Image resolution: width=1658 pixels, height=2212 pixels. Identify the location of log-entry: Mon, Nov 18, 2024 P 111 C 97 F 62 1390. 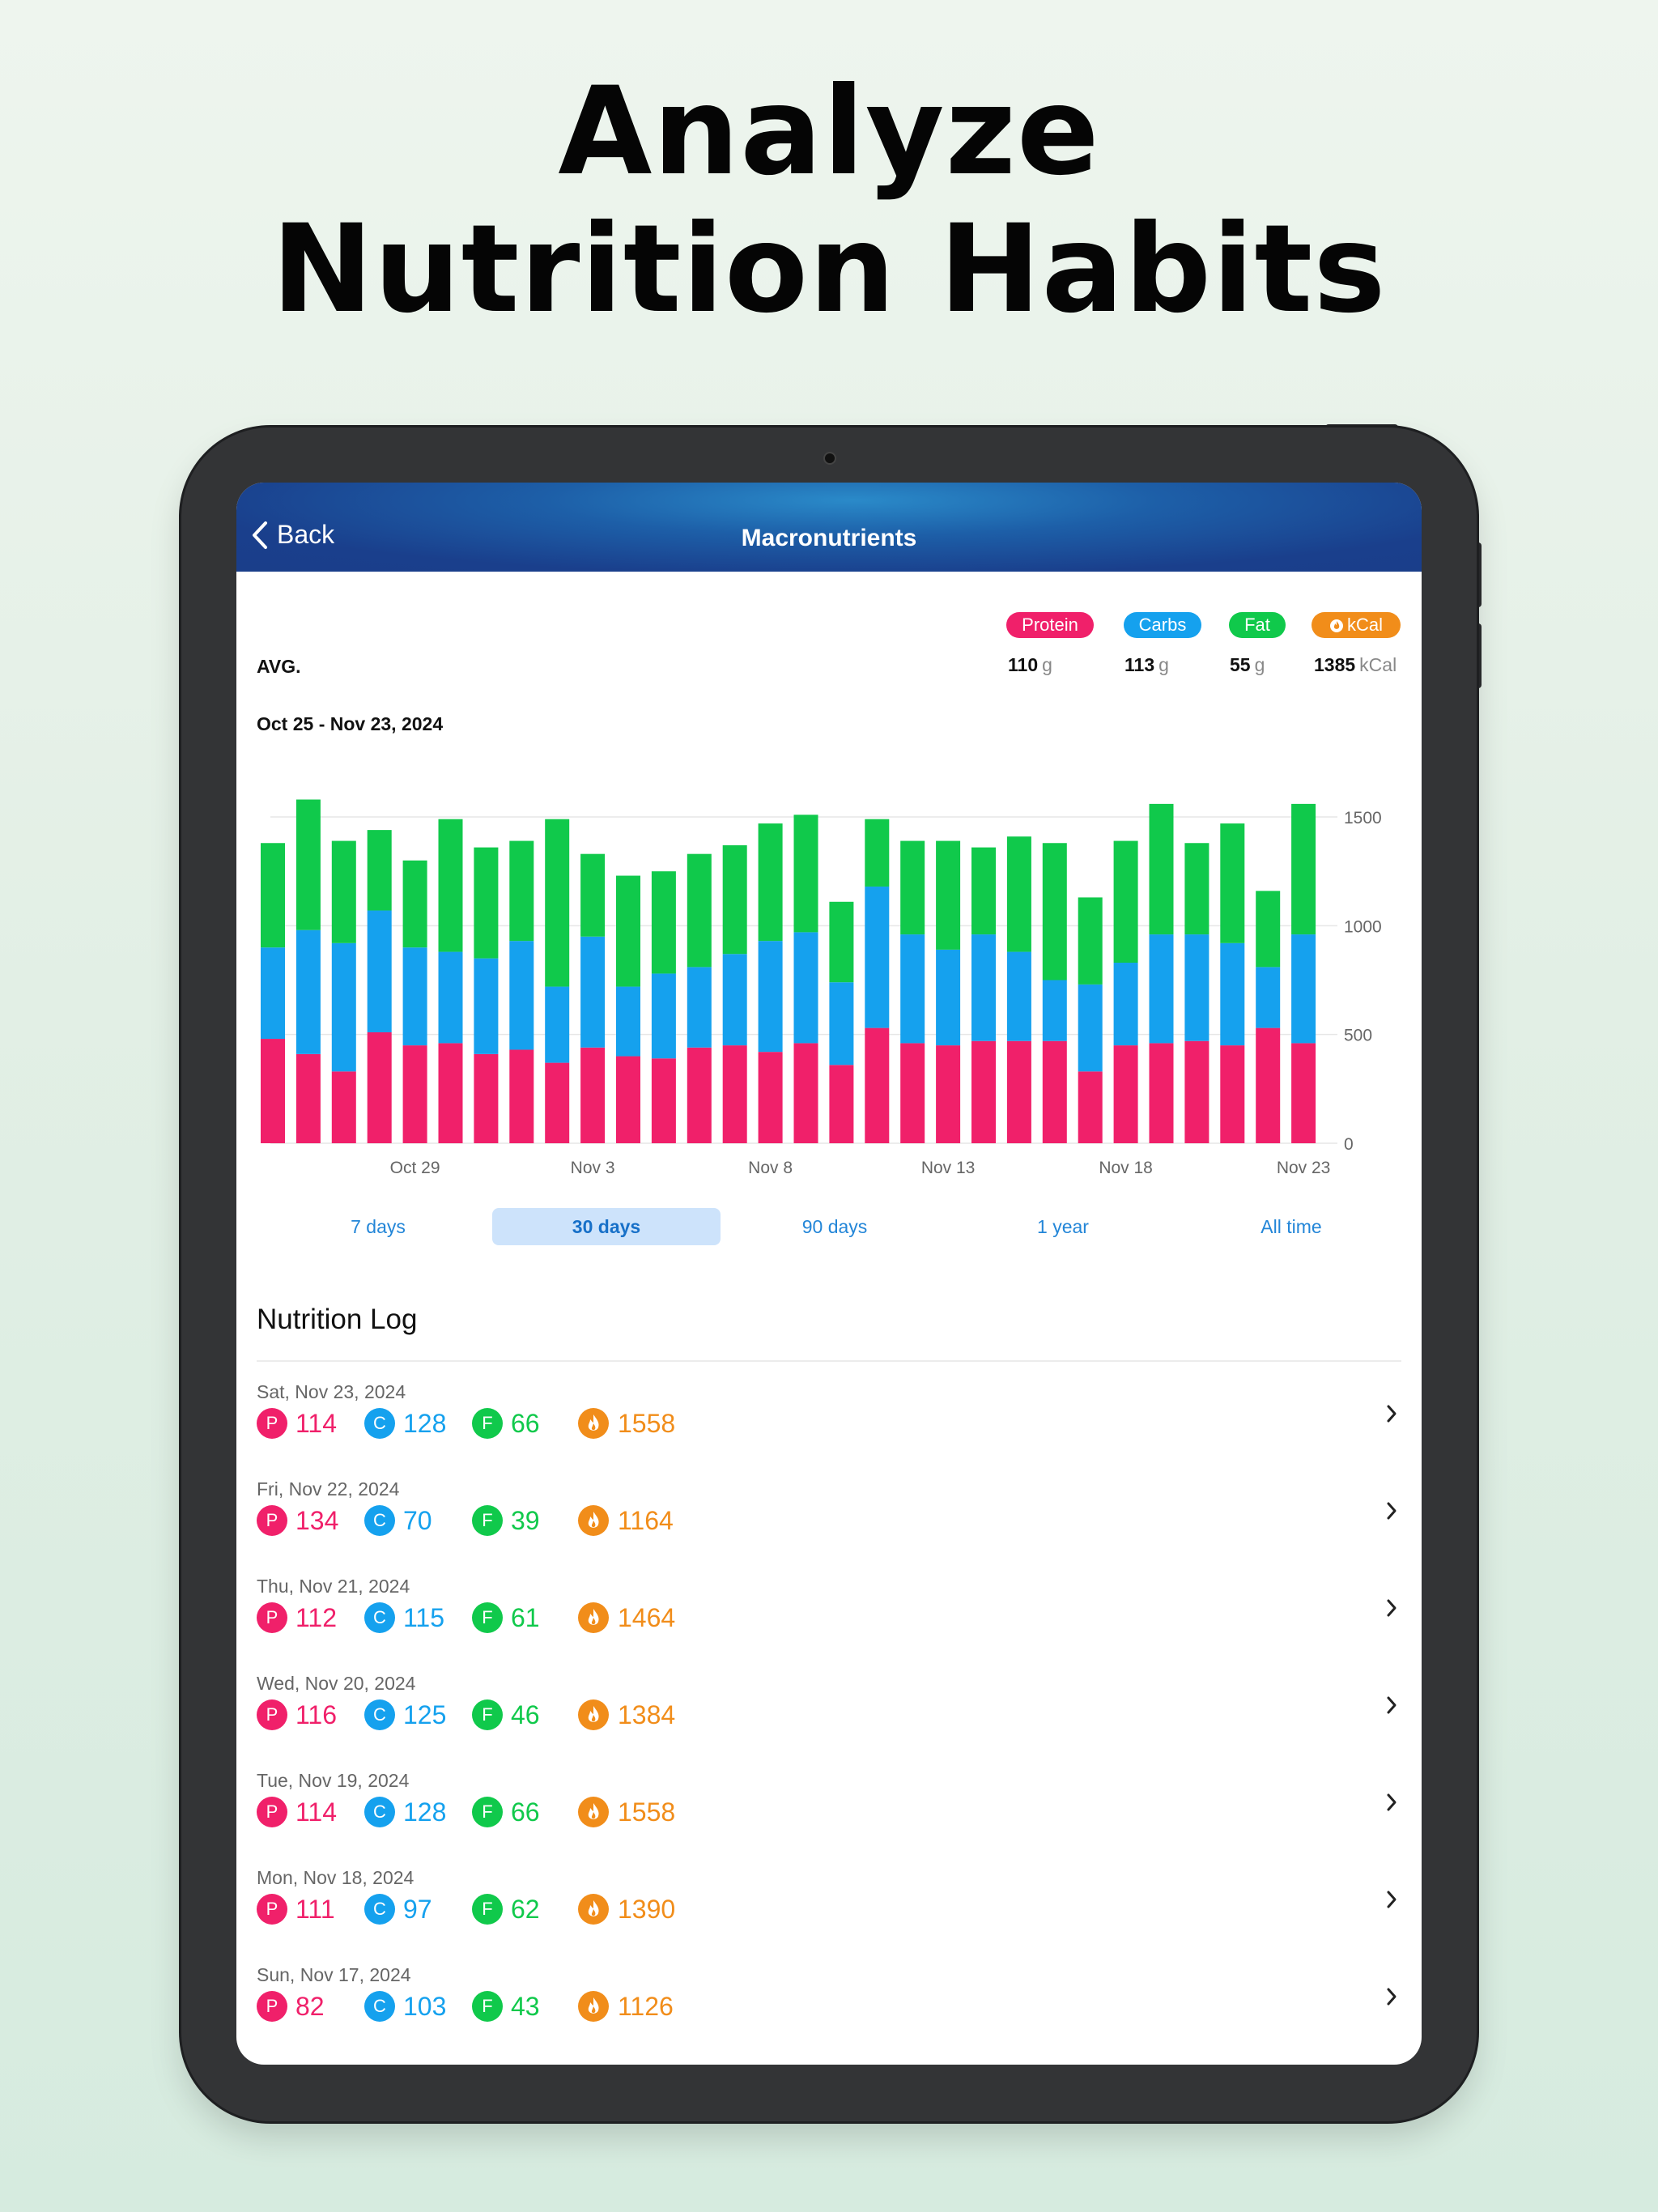
(829, 1915).